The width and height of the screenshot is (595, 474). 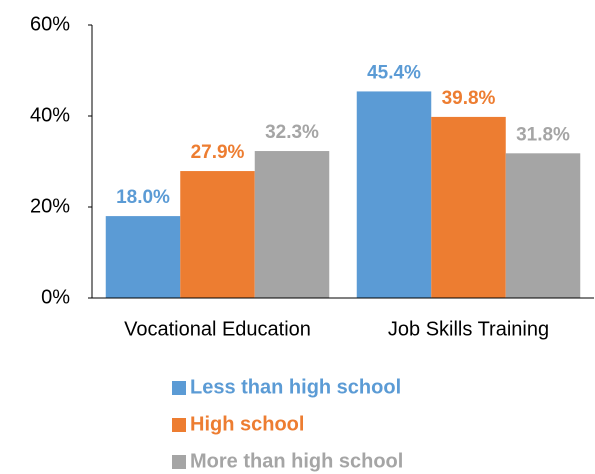 I want to click on x-tick-label: Job Skills Training, so click(x=468, y=329).